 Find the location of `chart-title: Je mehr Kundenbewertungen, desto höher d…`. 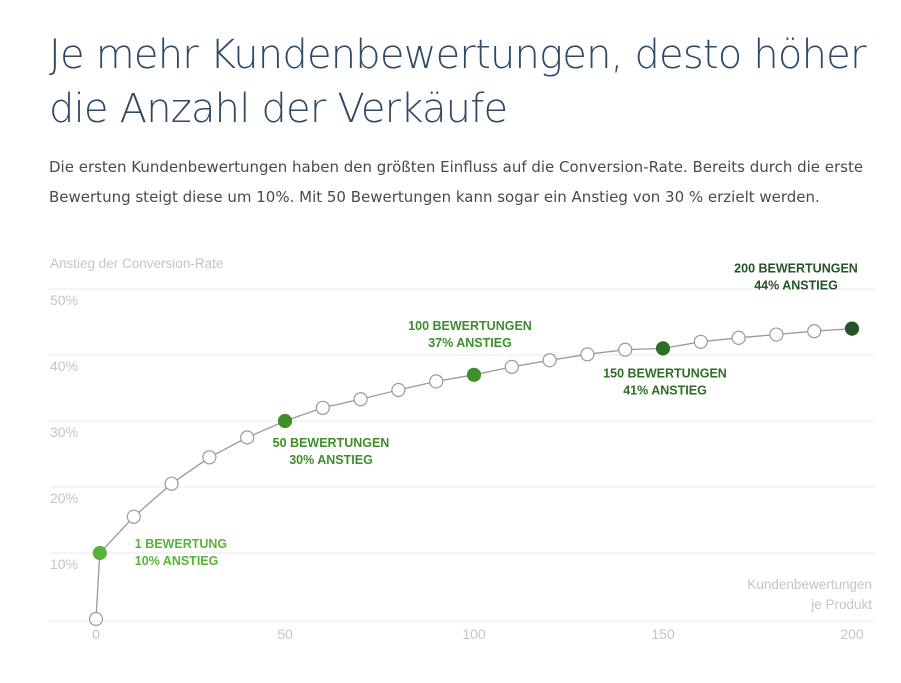

chart-title: Je mehr Kundenbewertungen, desto höher d… is located at coordinates (457, 82).